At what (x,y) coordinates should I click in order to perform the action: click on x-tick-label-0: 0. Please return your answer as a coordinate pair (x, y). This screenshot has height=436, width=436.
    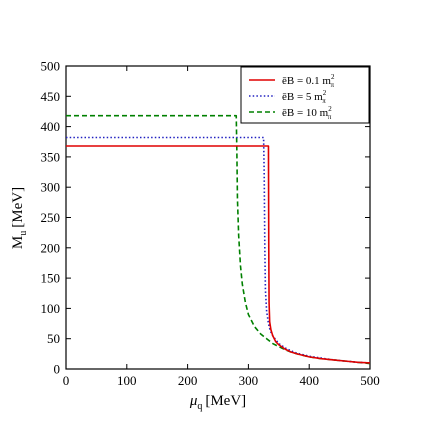
    Looking at the image, I should click on (66, 380).